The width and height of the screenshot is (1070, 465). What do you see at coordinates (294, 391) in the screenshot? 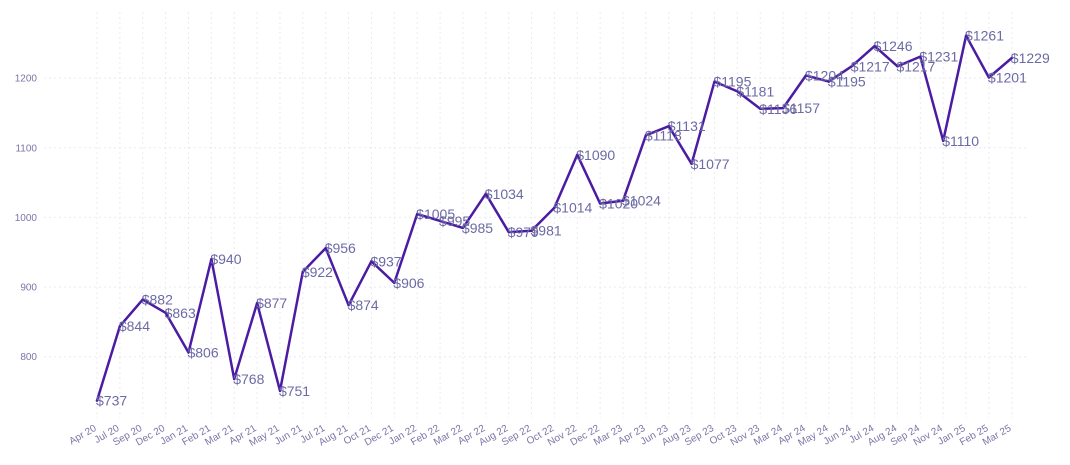
I see `data-label: $751` at bounding box center [294, 391].